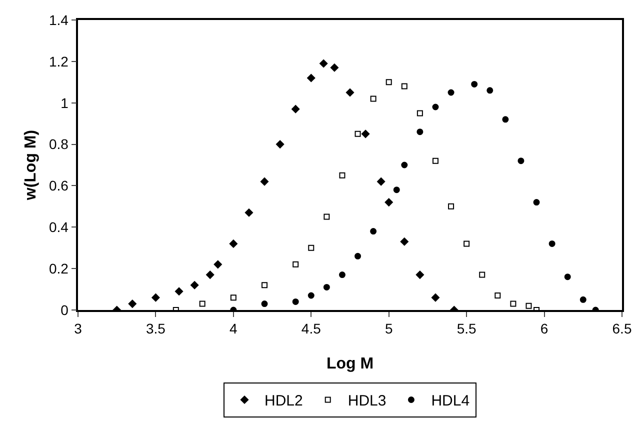  I want to click on y-tick-label: 1.2, so click(58, 61).